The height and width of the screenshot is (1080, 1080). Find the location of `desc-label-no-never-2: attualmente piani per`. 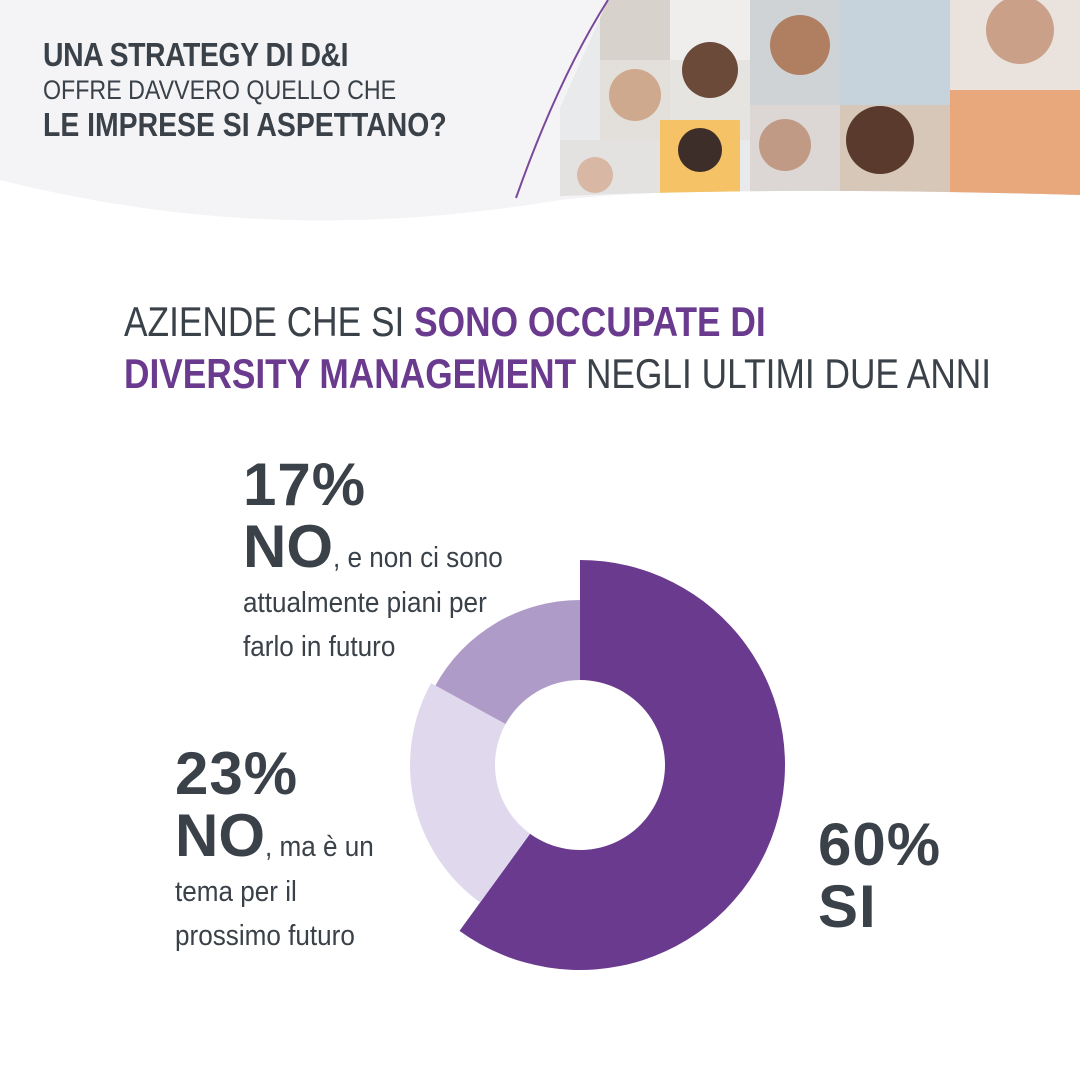

desc-label-no-never-2: attualmente piani per is located at coordinates (365, 603).